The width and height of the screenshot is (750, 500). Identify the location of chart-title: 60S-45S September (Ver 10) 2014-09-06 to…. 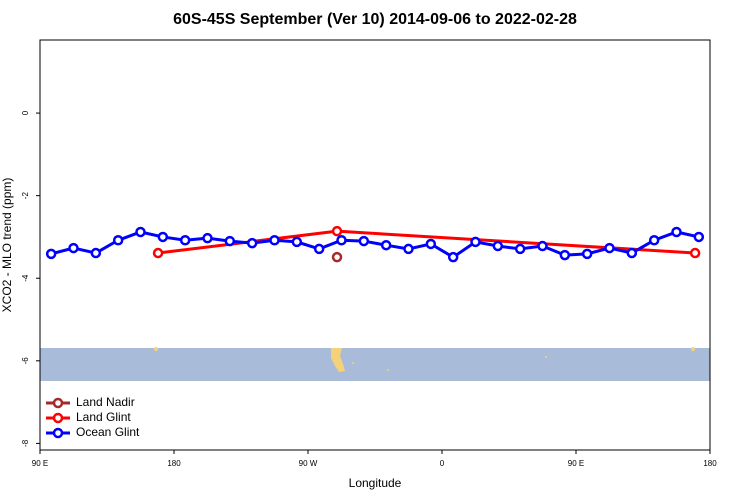
(375, 19).